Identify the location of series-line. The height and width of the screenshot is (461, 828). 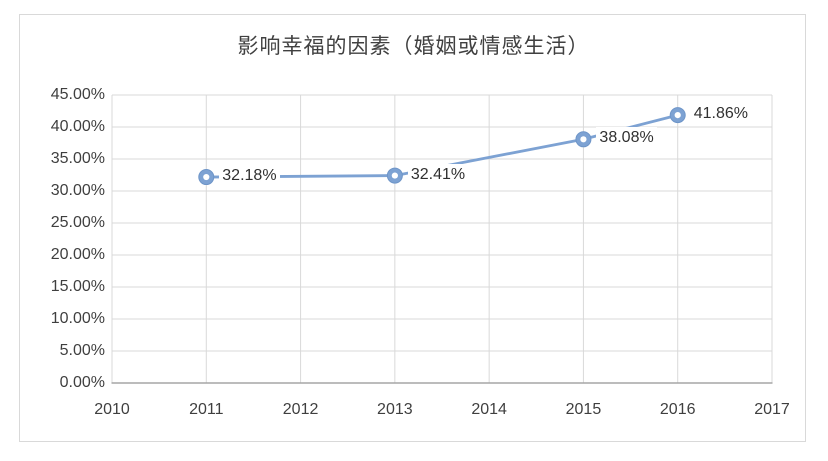
(442, 146).